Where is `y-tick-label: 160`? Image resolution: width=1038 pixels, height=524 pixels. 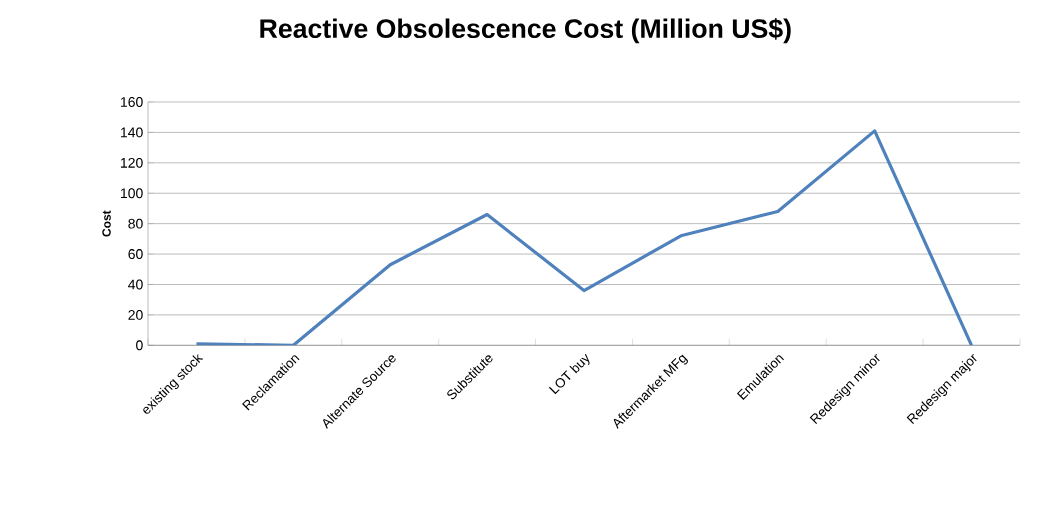 y-tick-label: 160 is located at coordinates (132, 102).